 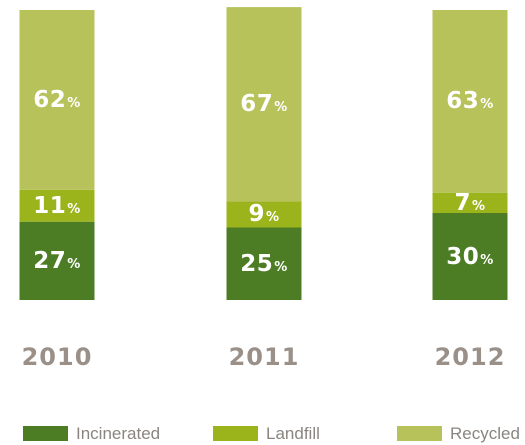 I want to click on x-tick-label-2012: 2012, so click(x=470, y=357).